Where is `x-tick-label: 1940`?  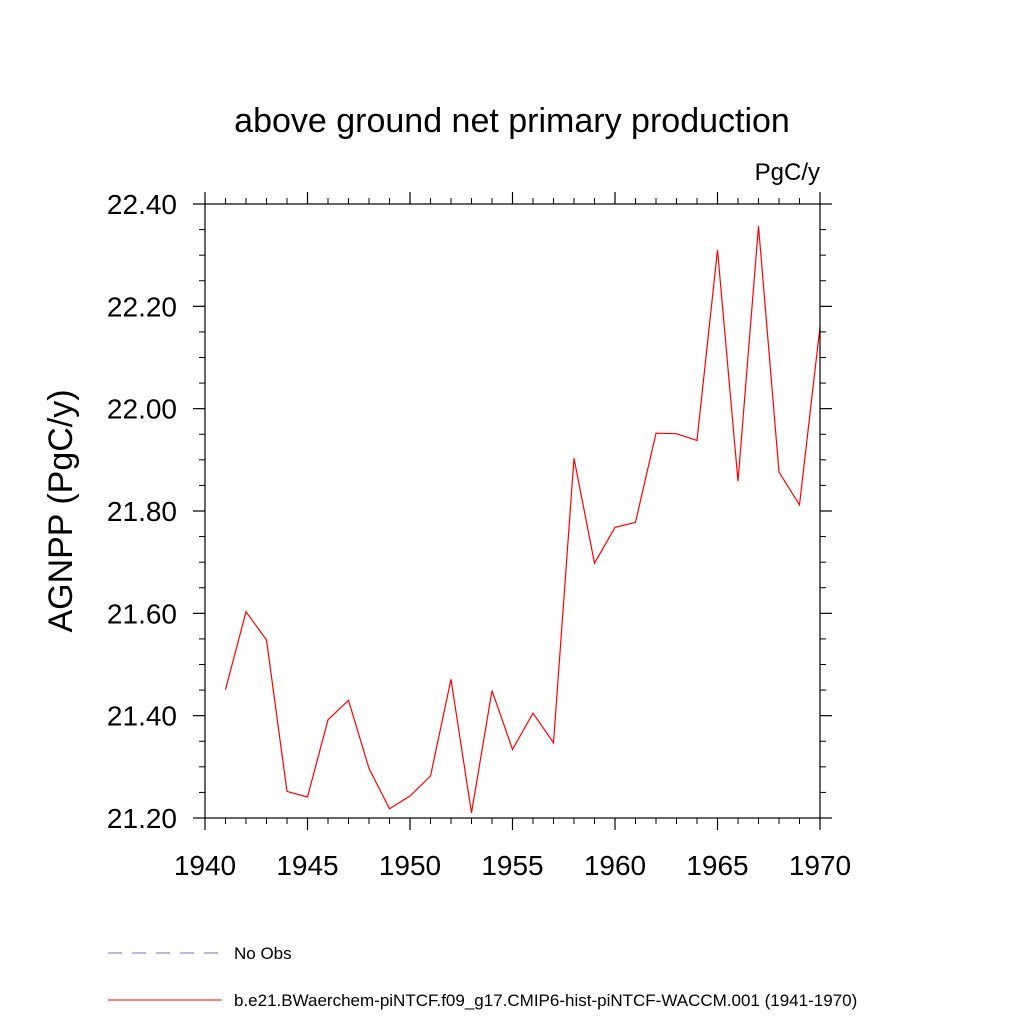 x-tick-label: 1940 is located at coordinates (205, 865).